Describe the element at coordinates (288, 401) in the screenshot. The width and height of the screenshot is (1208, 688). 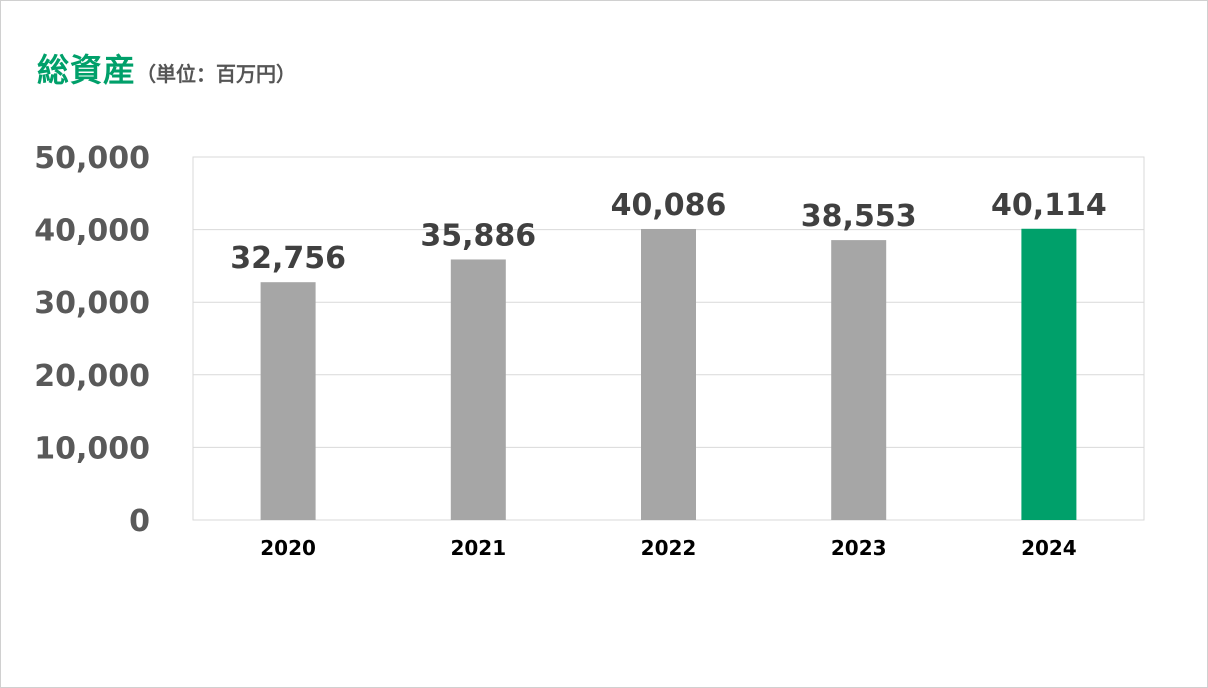
I see `bar-2020` at that location.